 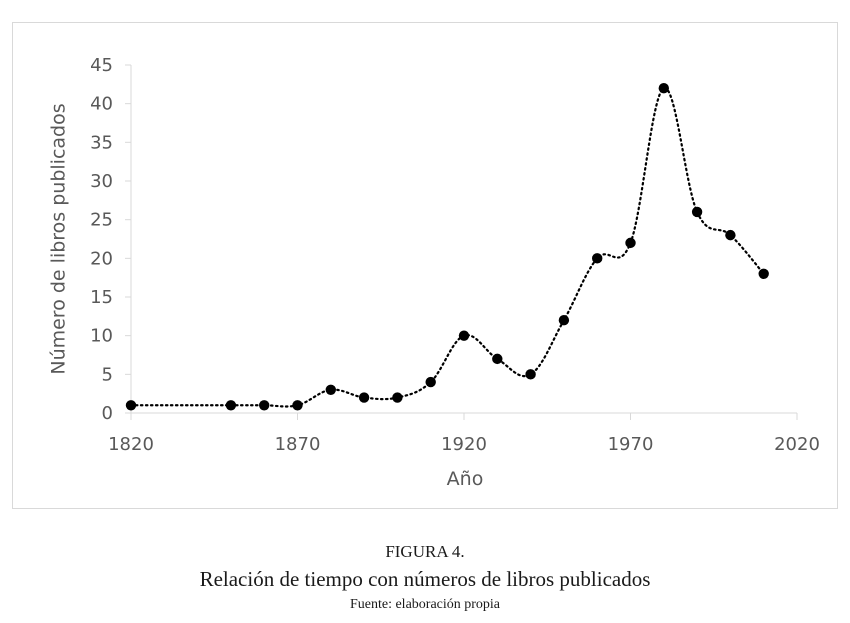 I want to click on y-tick-label: 20, so click(x=101, y=258).